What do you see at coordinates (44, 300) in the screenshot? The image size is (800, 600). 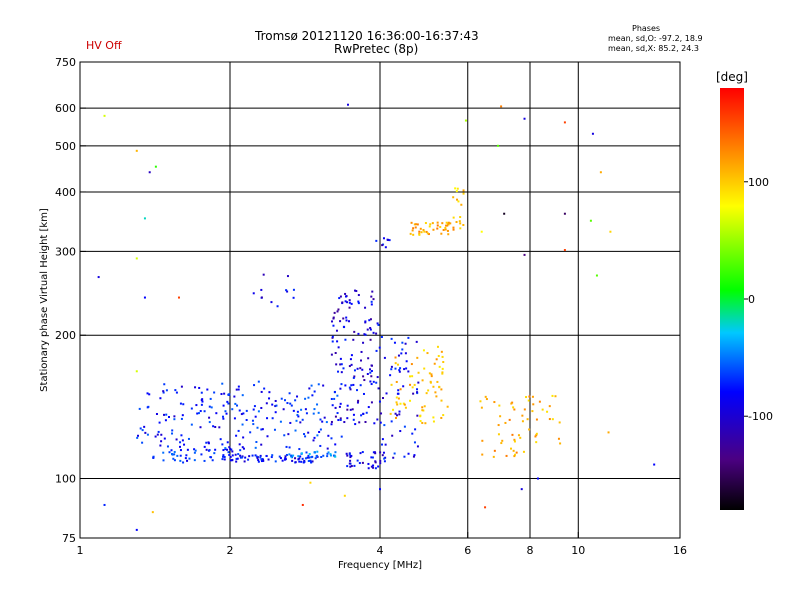 I see `y-axis-label: Stationary phase Virtual Height [km]` at bounding box center [44, 300].